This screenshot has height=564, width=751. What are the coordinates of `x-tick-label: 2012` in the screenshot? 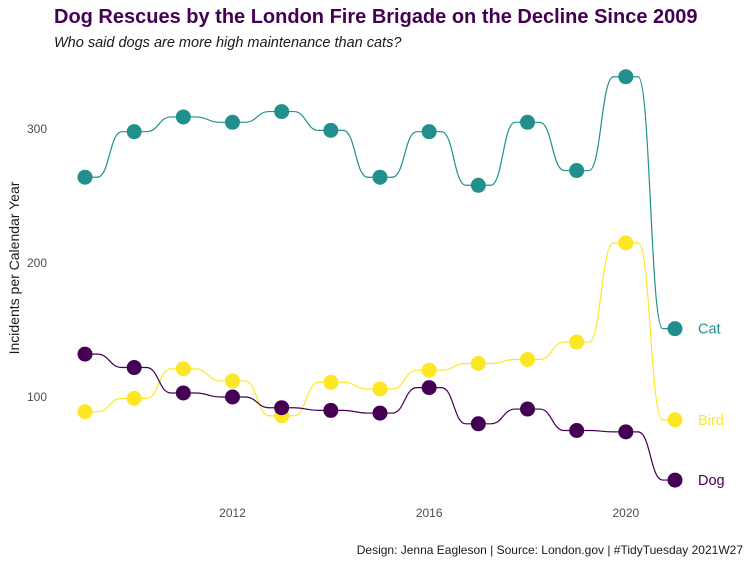 It's located at (232, 513).